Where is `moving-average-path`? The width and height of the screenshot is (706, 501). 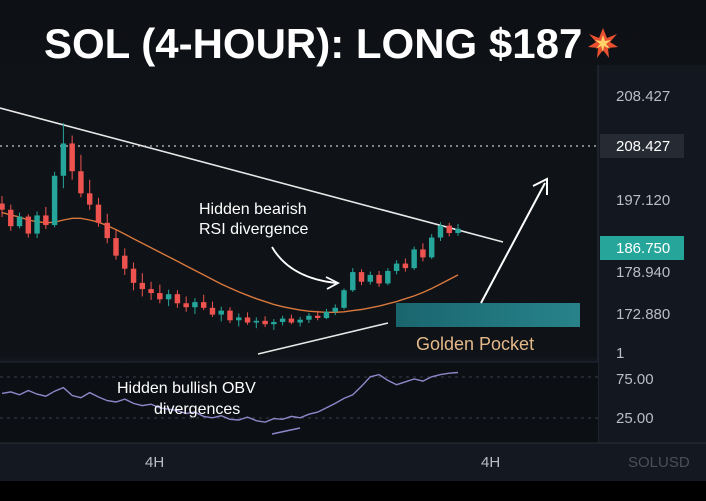 moving-average-path is located at coordinates (230, 262).